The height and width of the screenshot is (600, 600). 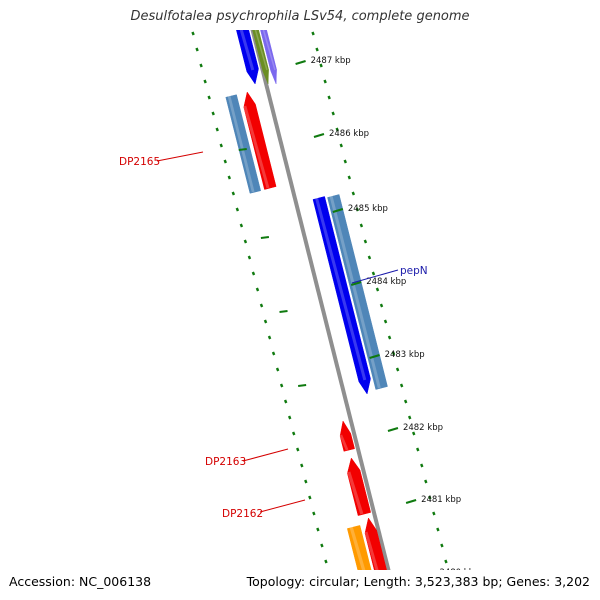 I want to click on scale-tick-label: 2485 kbp, so click(x=368, y=209).